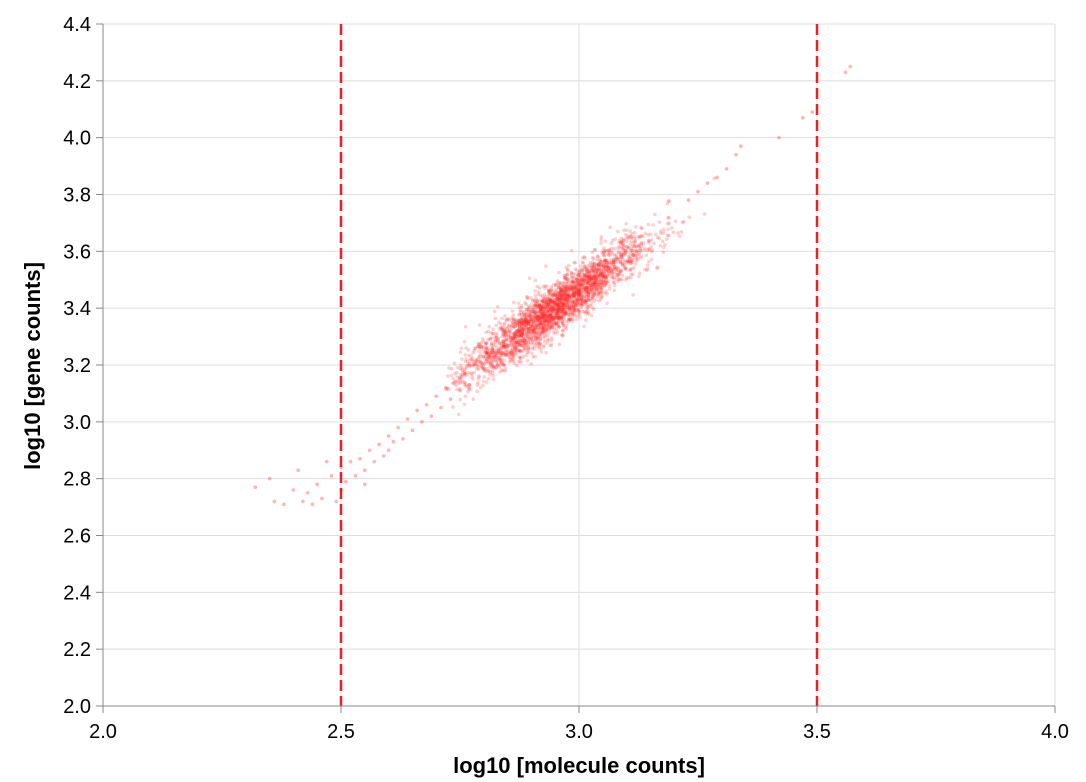 This screenshot has height=782, width=1086. Describe the element at coordinates (77, 25) in the screenshot. I see `y-tick-label: 4.4` at that location.